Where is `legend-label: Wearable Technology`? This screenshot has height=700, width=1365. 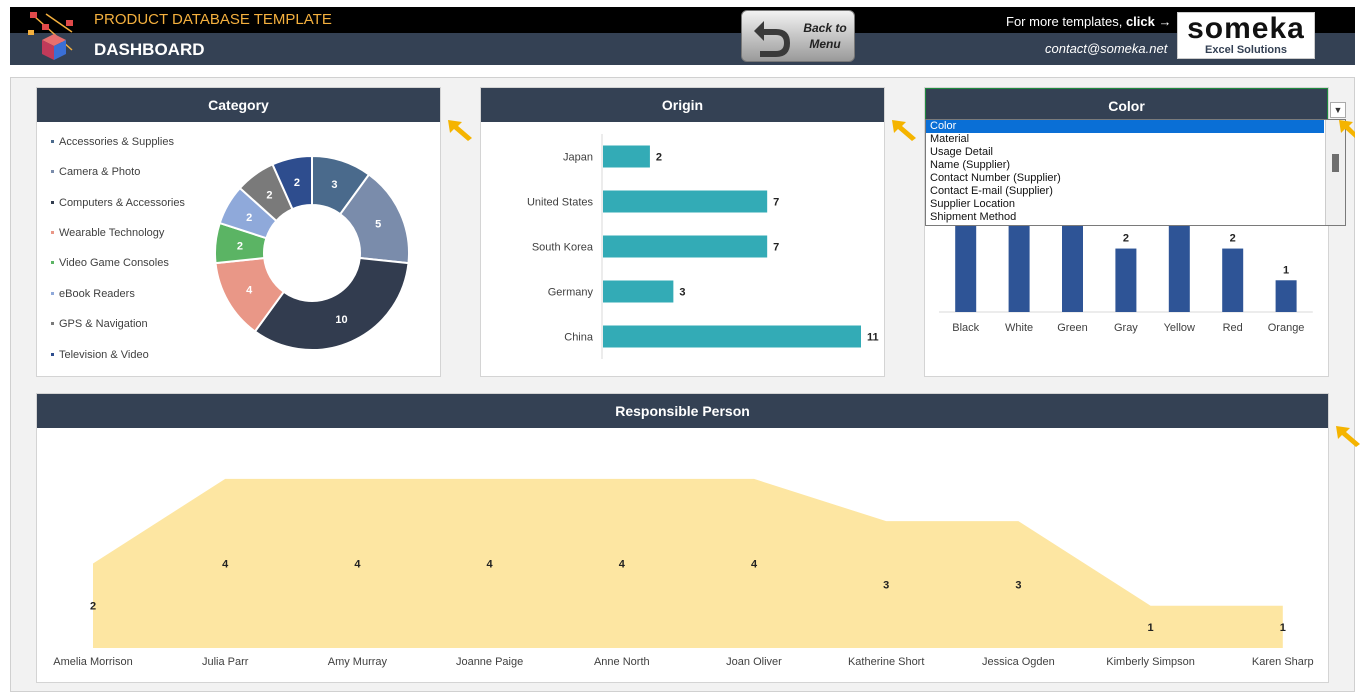 legend-label: Wearable Technology is located at coordinates (112, 233).